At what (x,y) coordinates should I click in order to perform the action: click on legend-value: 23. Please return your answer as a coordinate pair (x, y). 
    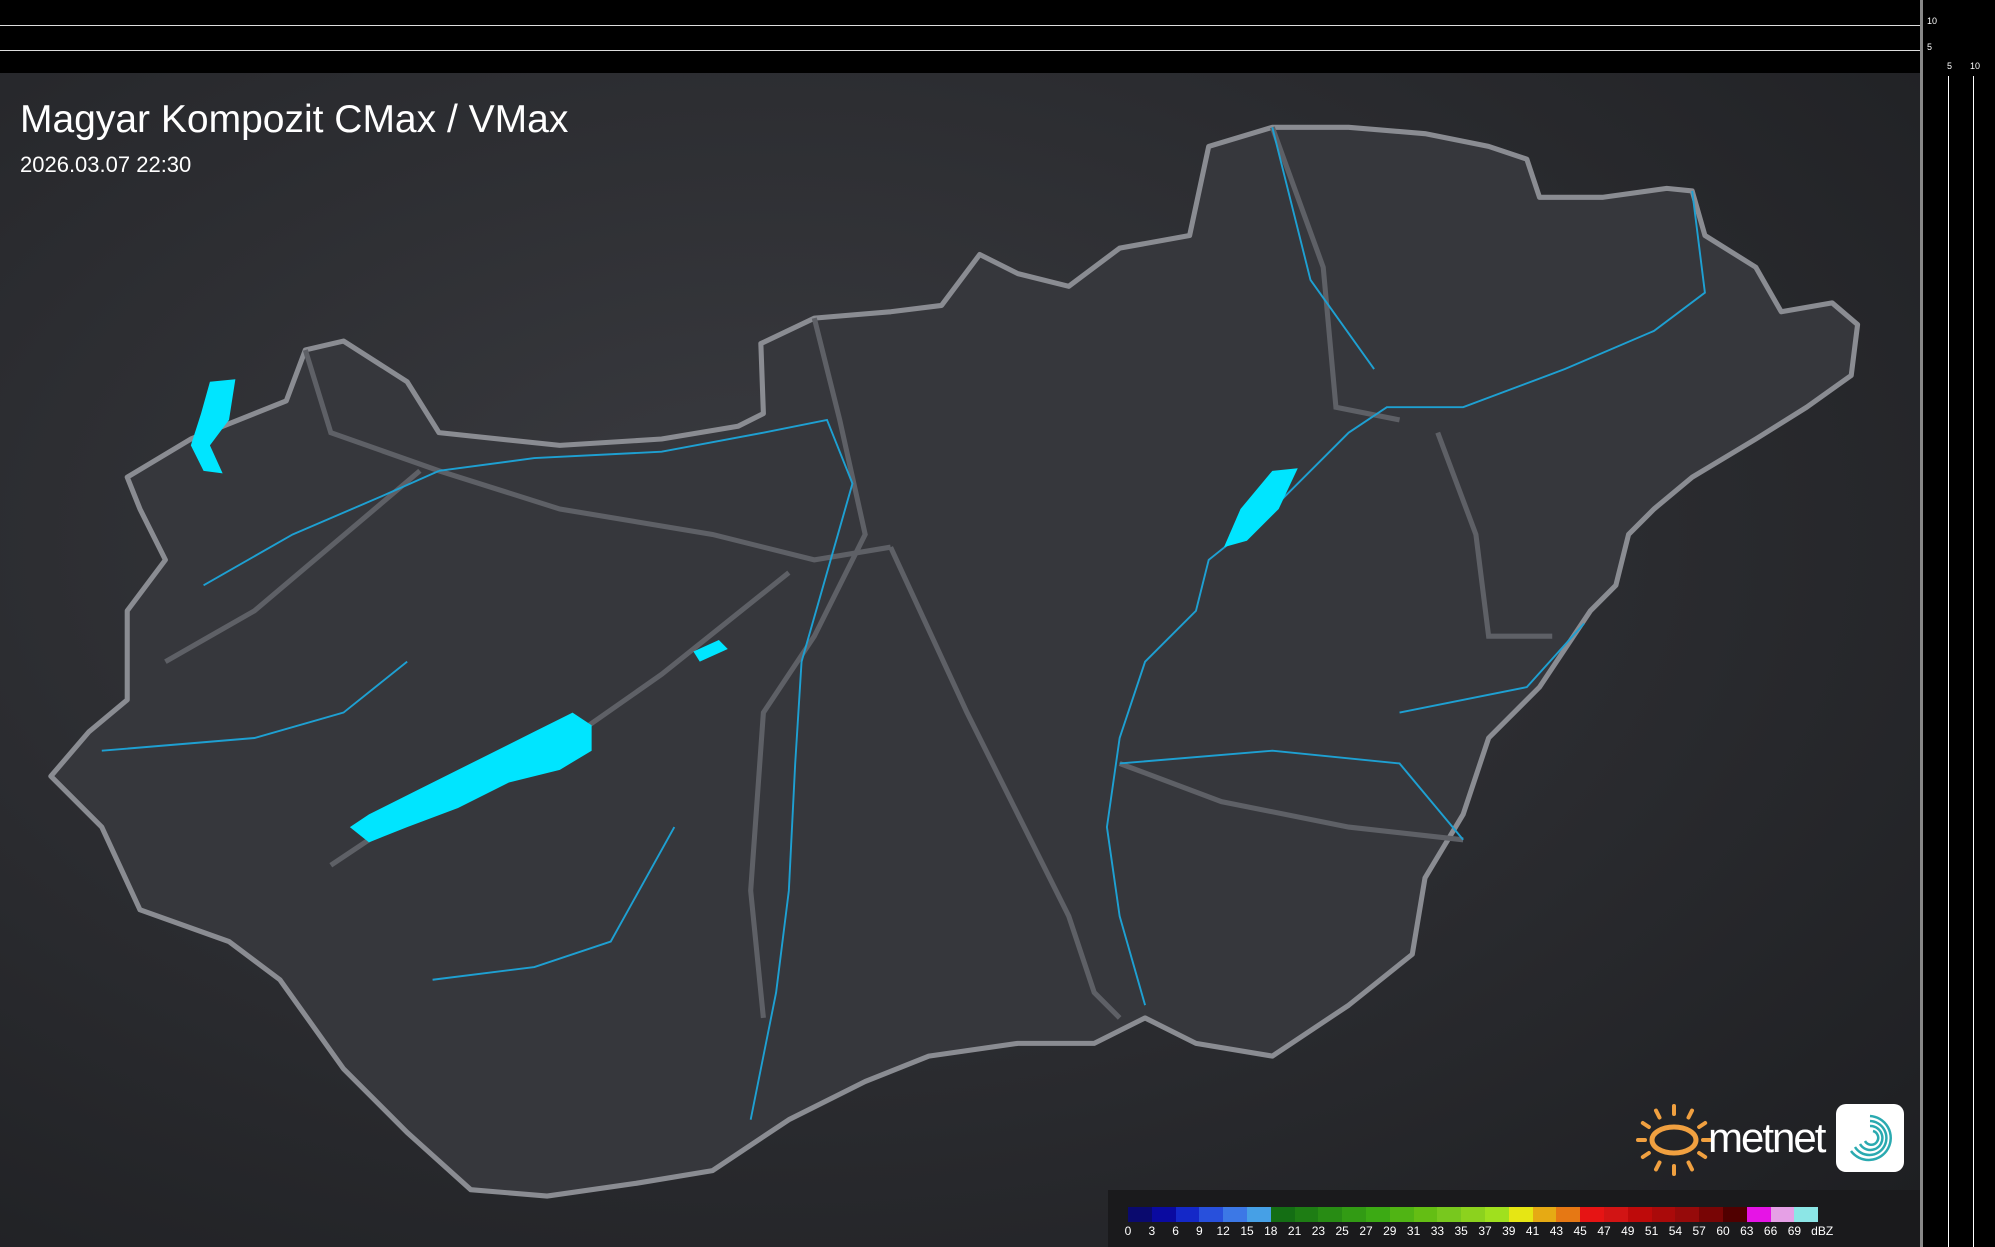
    Looking at the image, I should click on (1318, 1231).